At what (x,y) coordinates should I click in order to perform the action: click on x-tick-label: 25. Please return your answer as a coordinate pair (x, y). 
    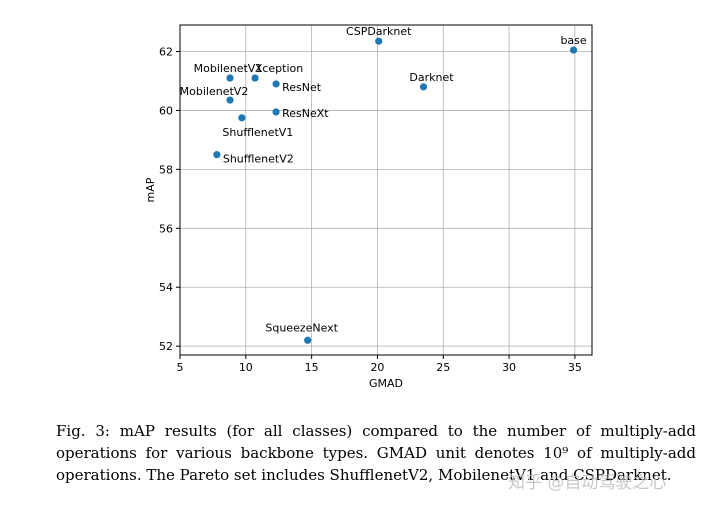
    Looking at the image, I should click on (443, 367).